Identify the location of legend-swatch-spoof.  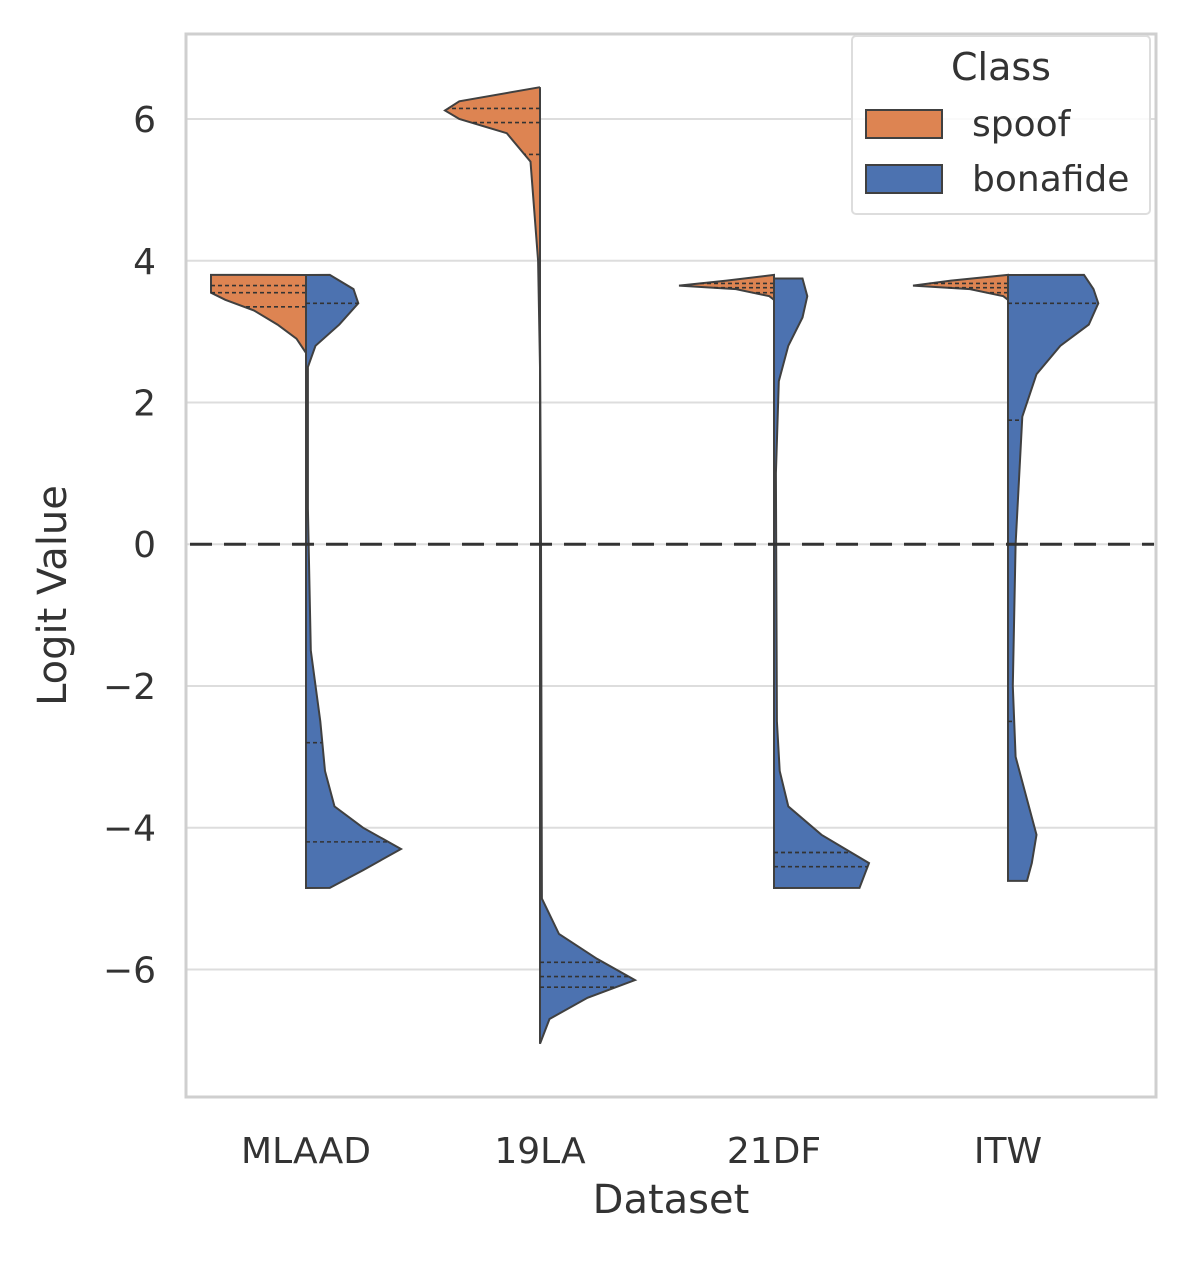
(904, 124).